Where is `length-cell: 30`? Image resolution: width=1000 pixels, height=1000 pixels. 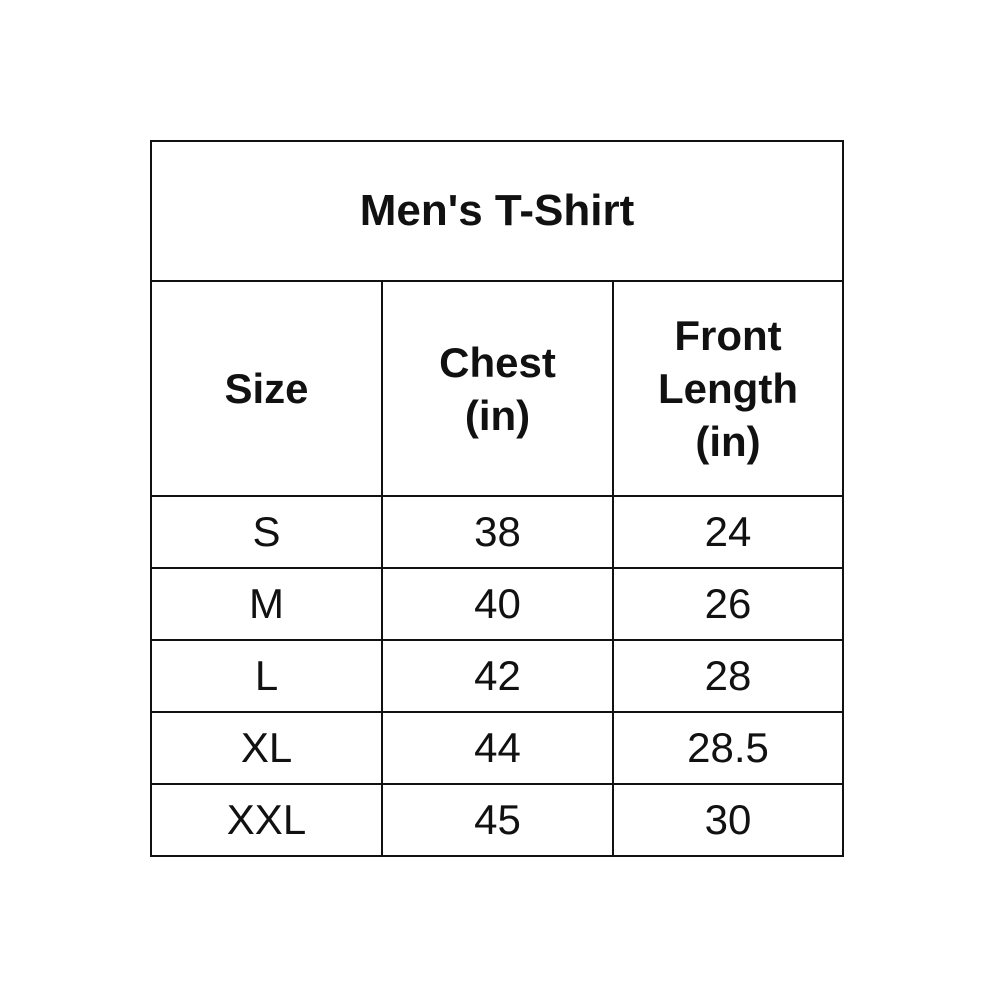
length-cell: 30 is located at coordinates (728, 820).